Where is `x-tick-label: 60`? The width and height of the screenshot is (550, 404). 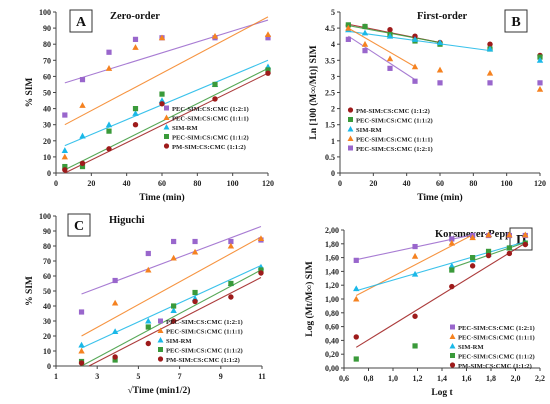
x-tick-label: 60 is located at coordinates (162, 183).